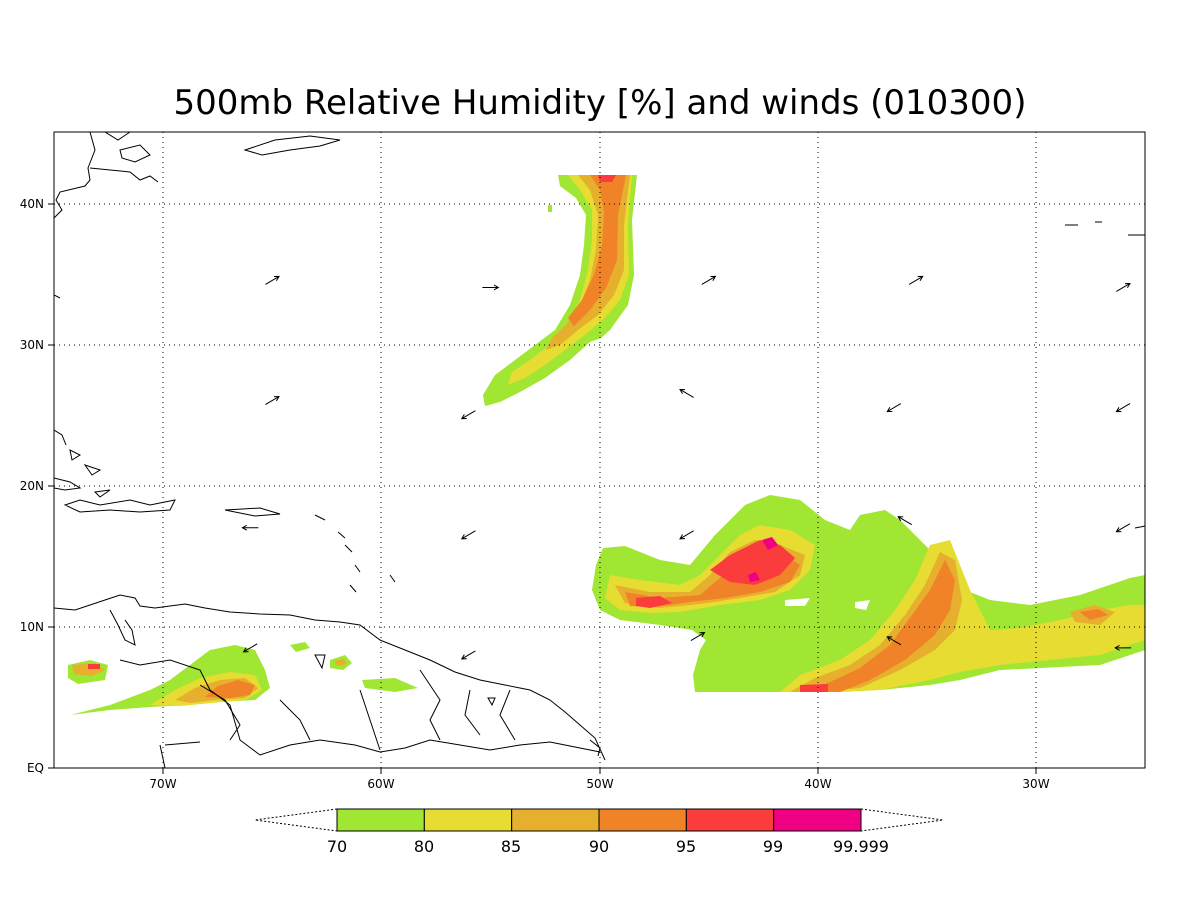 This screenshot has width=1200, height=900. I want to click on lon-label-60w: 60W, so click(380, 784).